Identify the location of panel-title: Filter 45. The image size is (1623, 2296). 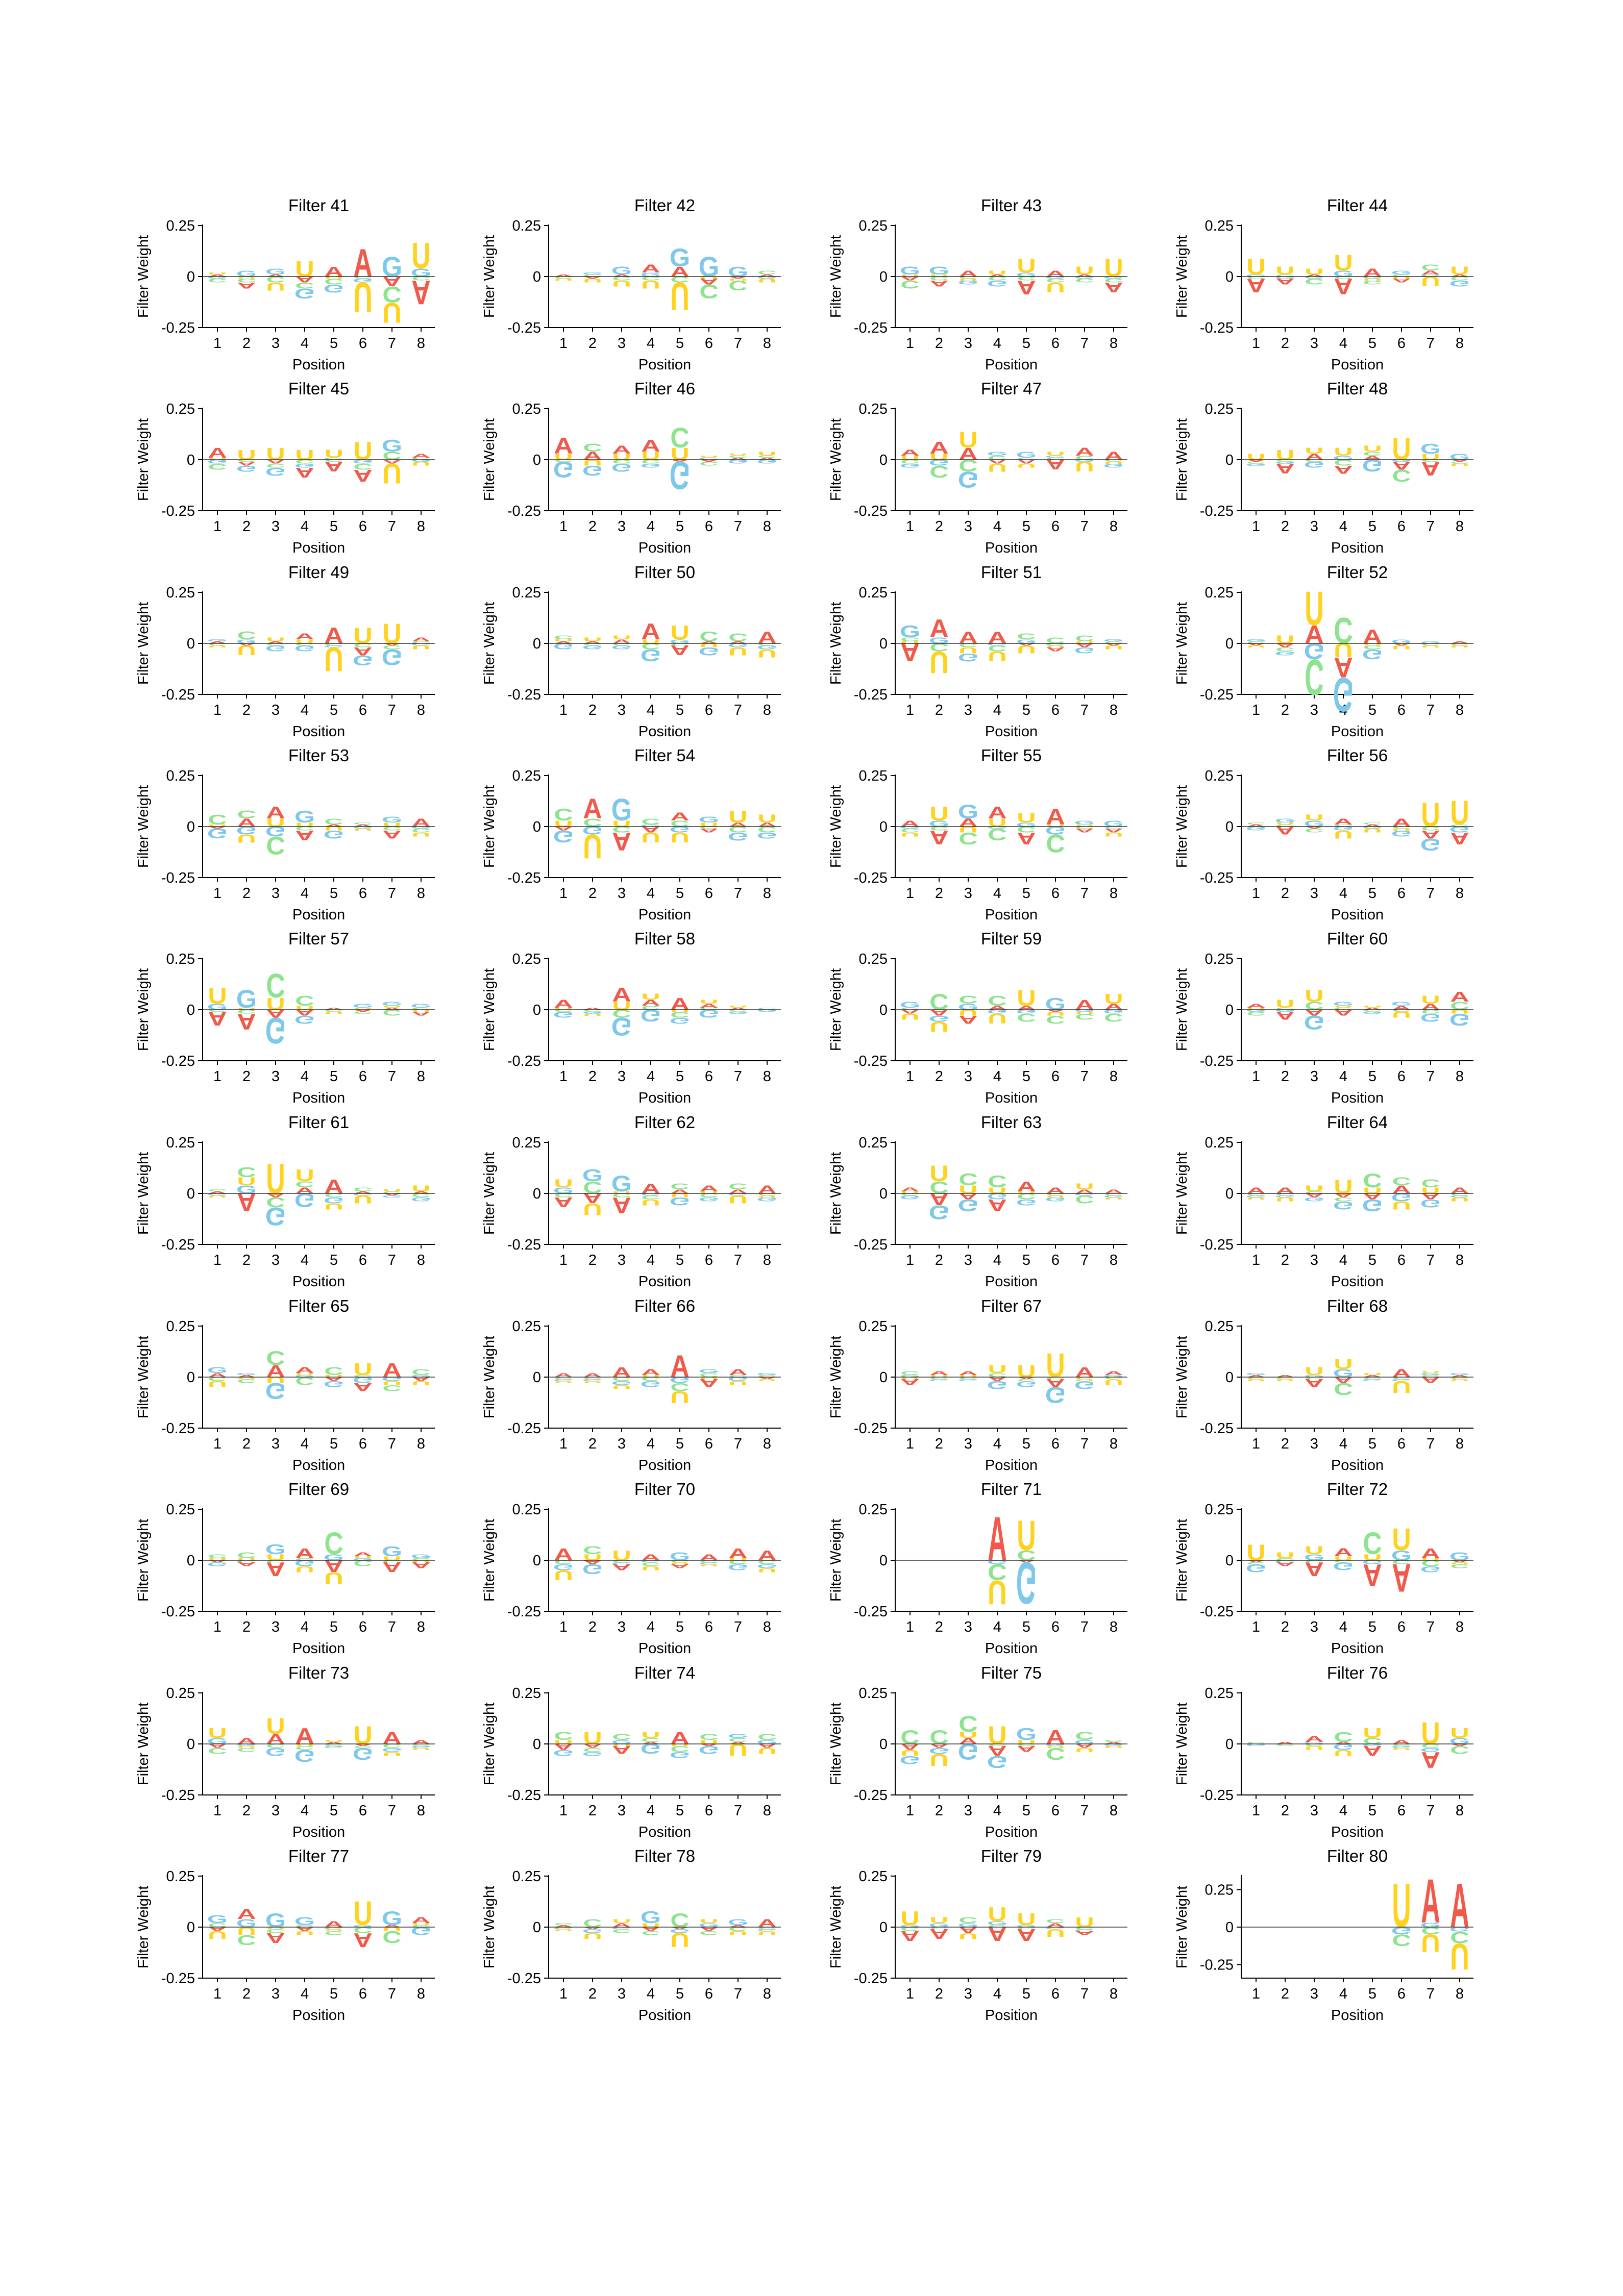
(318, 388).